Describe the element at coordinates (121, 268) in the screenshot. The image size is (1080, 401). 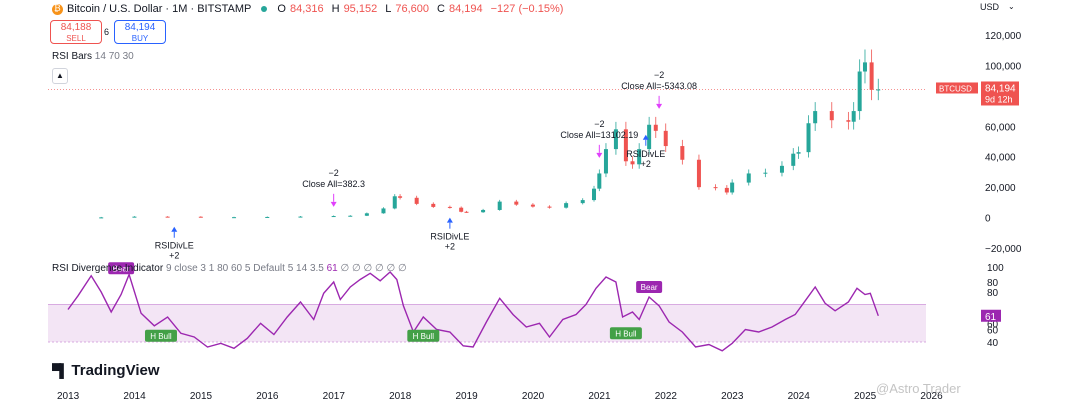
I see `rsi-bear-label-box` at that location.